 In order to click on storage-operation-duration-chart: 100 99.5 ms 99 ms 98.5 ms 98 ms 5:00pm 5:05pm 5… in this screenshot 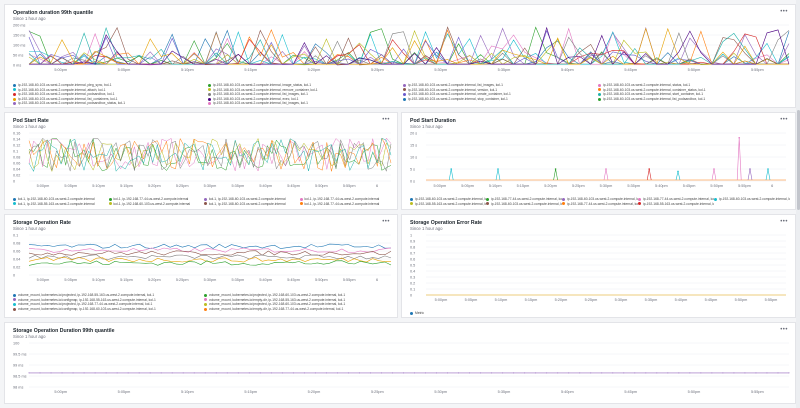, I will do `click(403, 369)`.